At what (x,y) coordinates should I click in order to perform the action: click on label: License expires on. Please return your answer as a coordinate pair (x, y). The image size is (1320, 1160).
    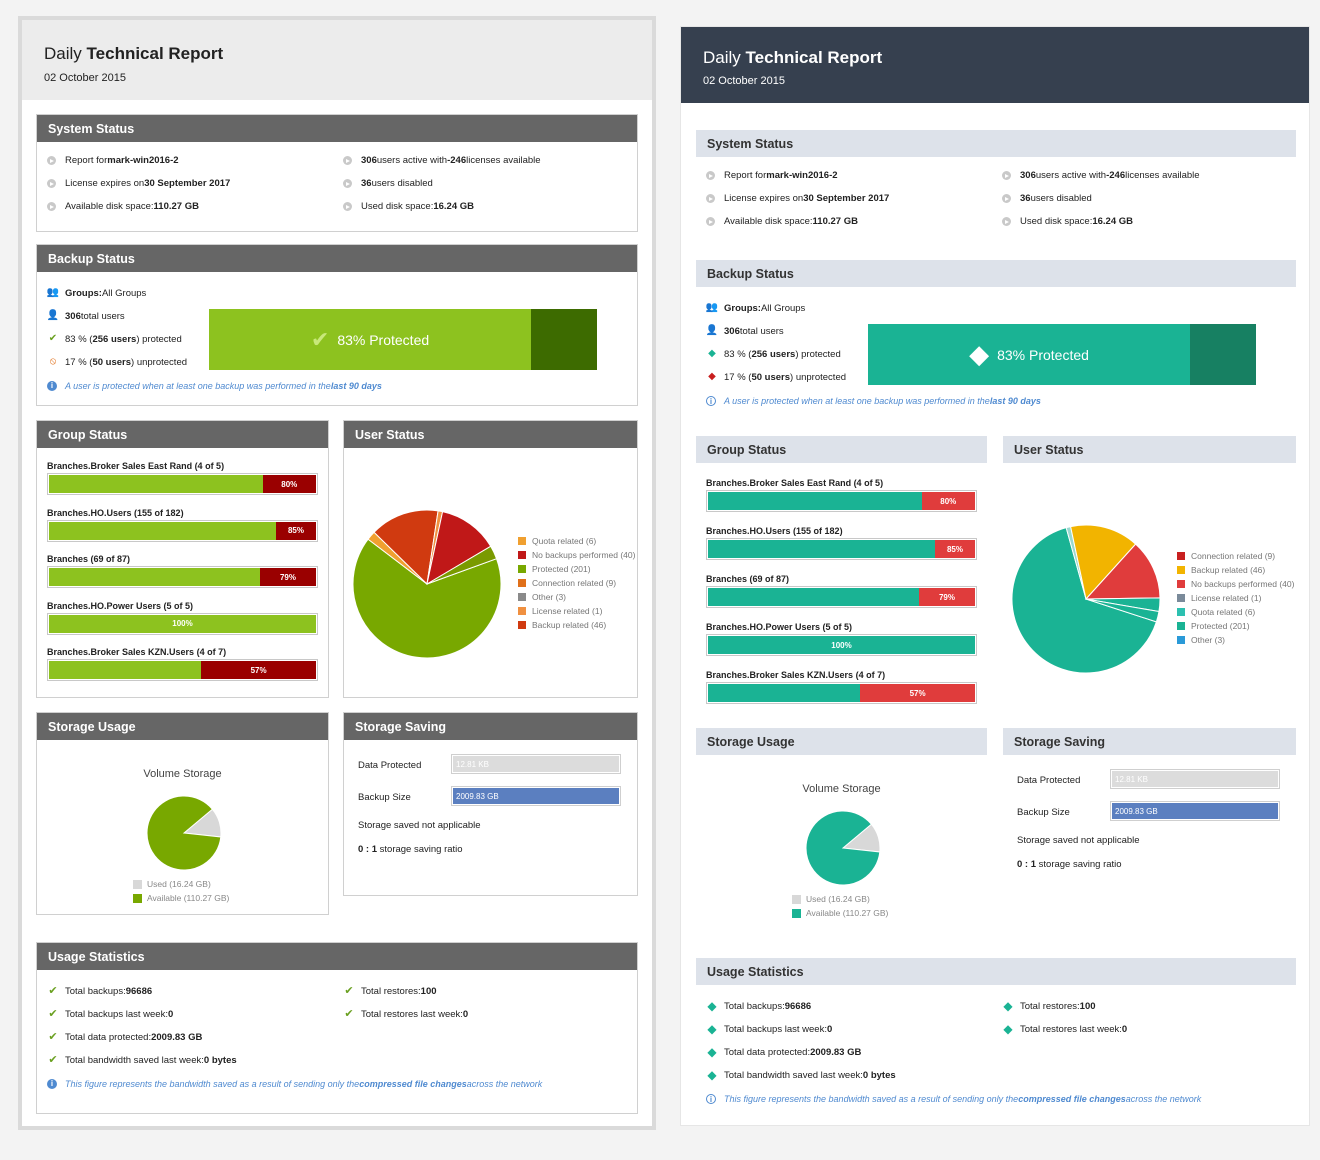
    Looking at the image, I should click on (764, 198).